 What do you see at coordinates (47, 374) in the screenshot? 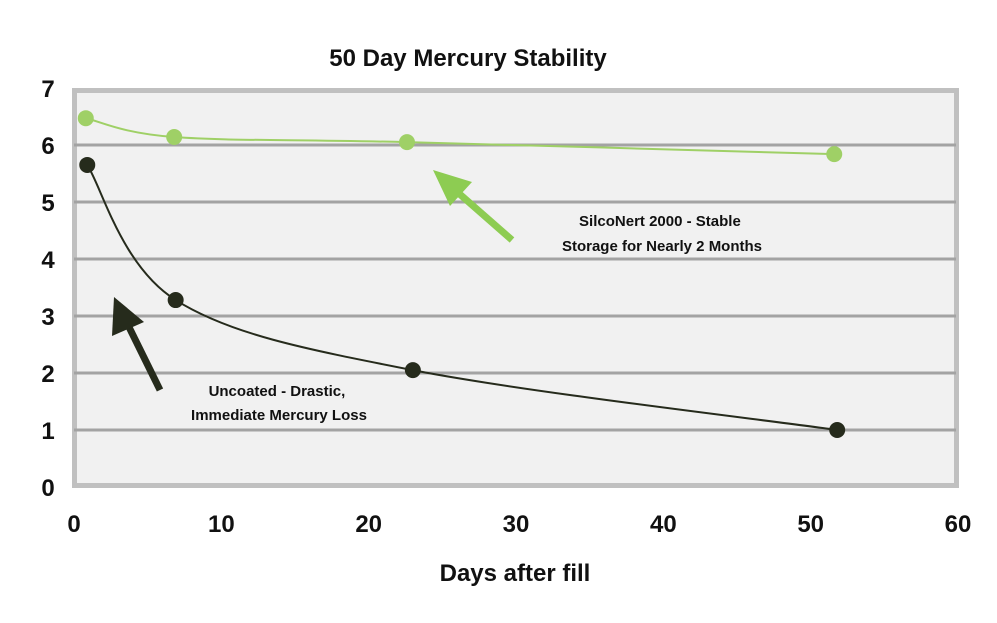
I see `y-tick-label: 2` at bounding box center [47, 374].